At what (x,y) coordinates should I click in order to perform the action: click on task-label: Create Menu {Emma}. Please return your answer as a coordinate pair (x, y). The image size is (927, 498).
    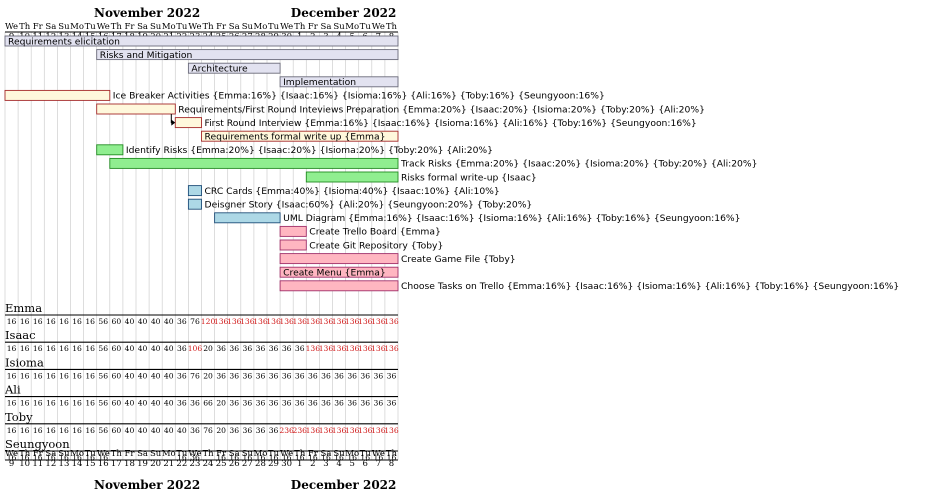
    Looking at the image, I should click on (334, 273).